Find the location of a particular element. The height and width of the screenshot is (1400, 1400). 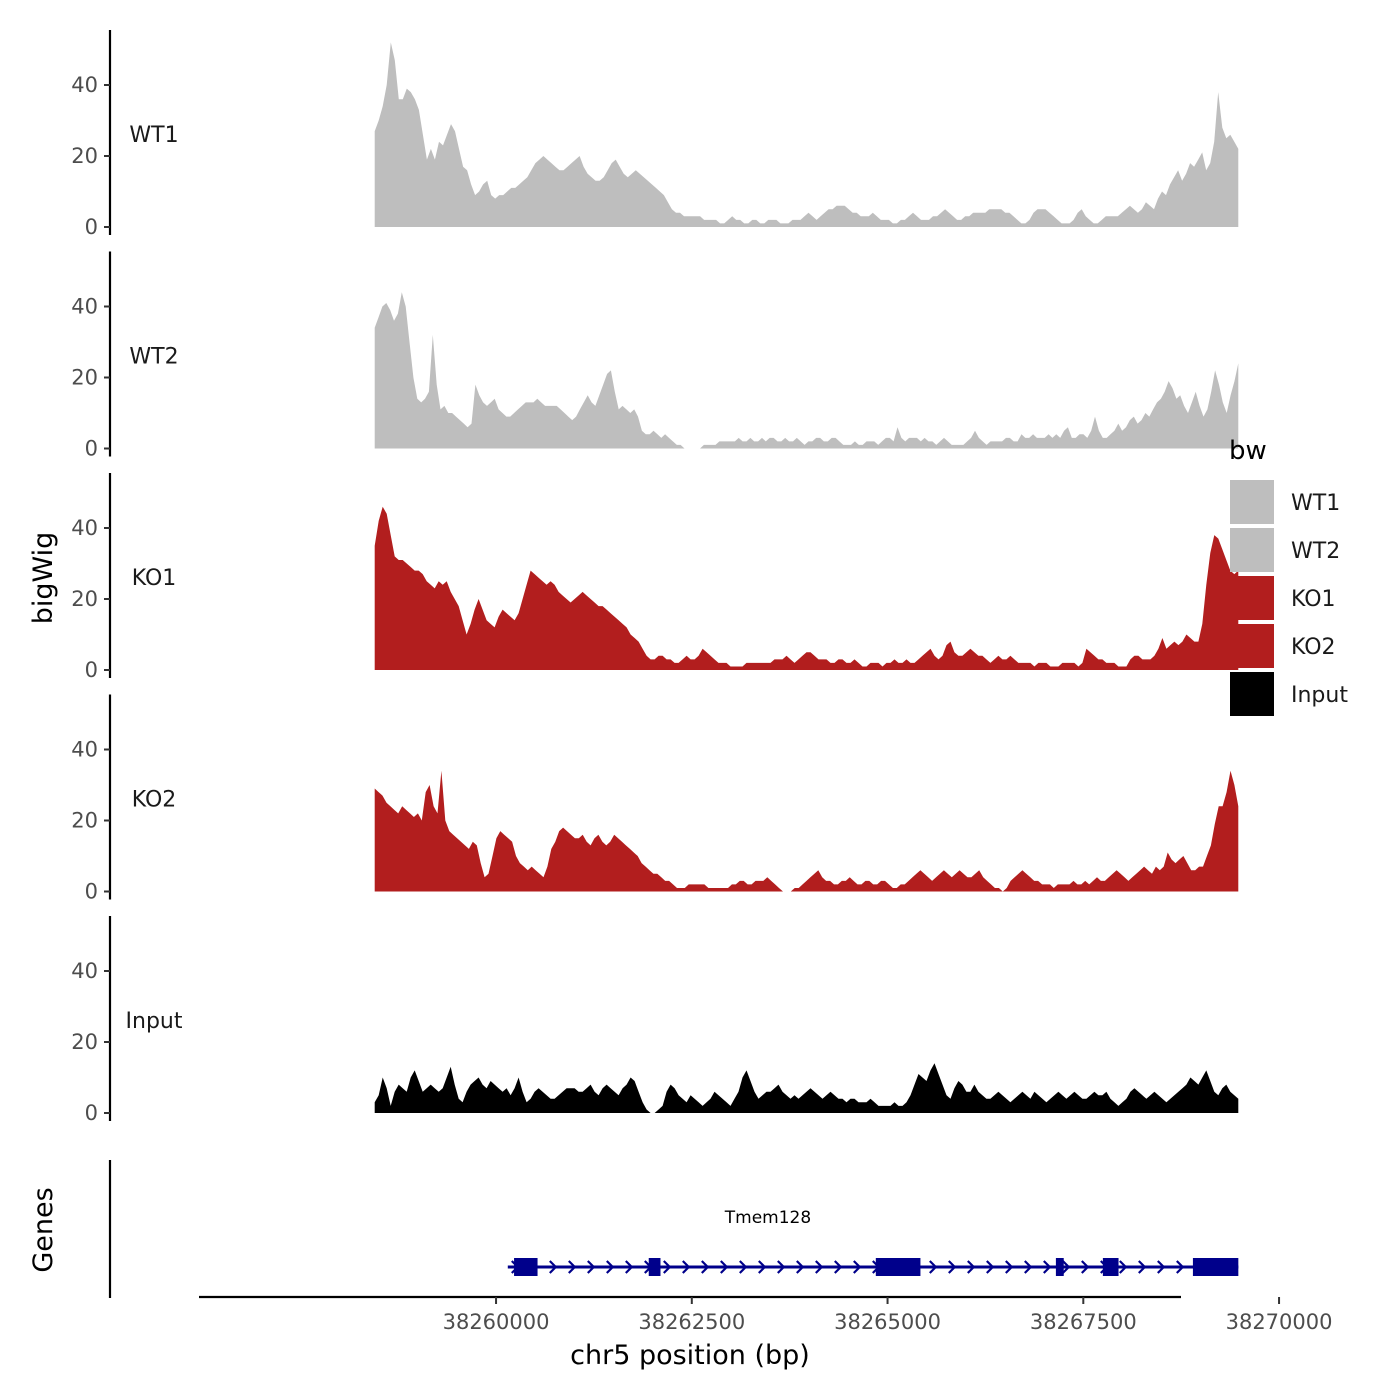

track-label: WT2 is located at coordinates (153, 357).